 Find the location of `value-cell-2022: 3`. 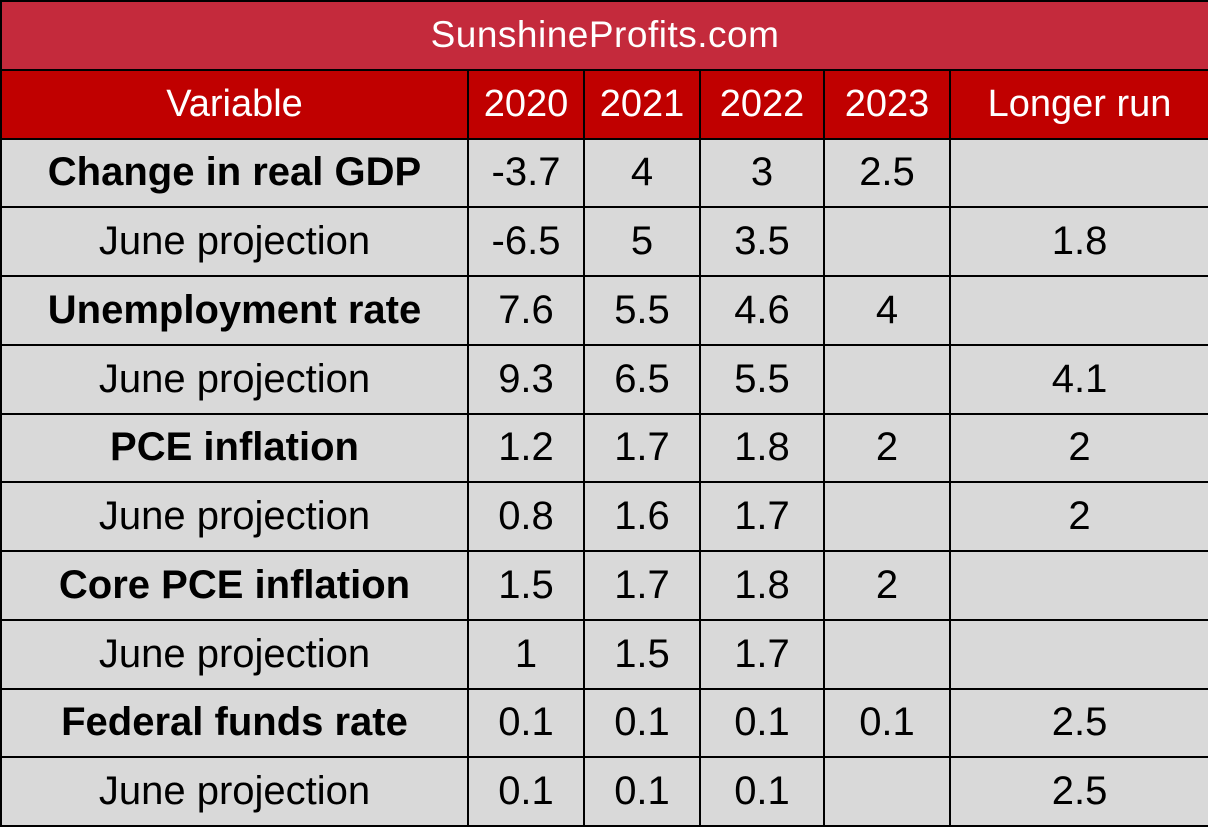

value-cell-2022: 3 is located at coordinates (762, 173).